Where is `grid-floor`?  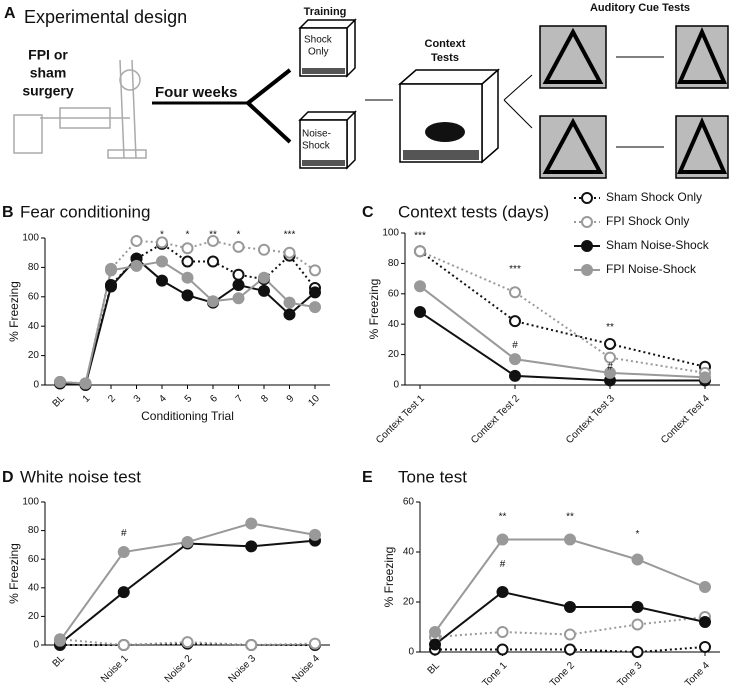
grid-floor is located at coordinates (441, 155).